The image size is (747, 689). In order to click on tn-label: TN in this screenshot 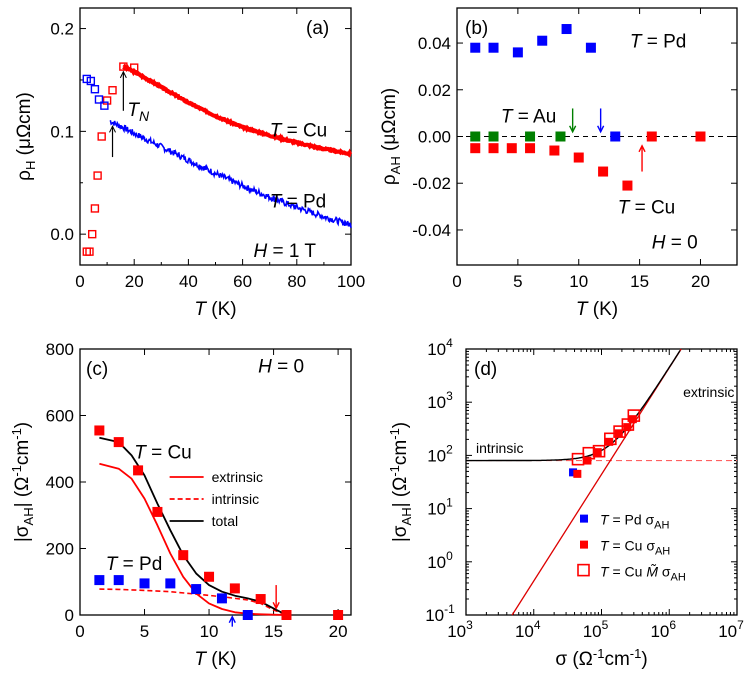, I will do `click(138, 112)`.